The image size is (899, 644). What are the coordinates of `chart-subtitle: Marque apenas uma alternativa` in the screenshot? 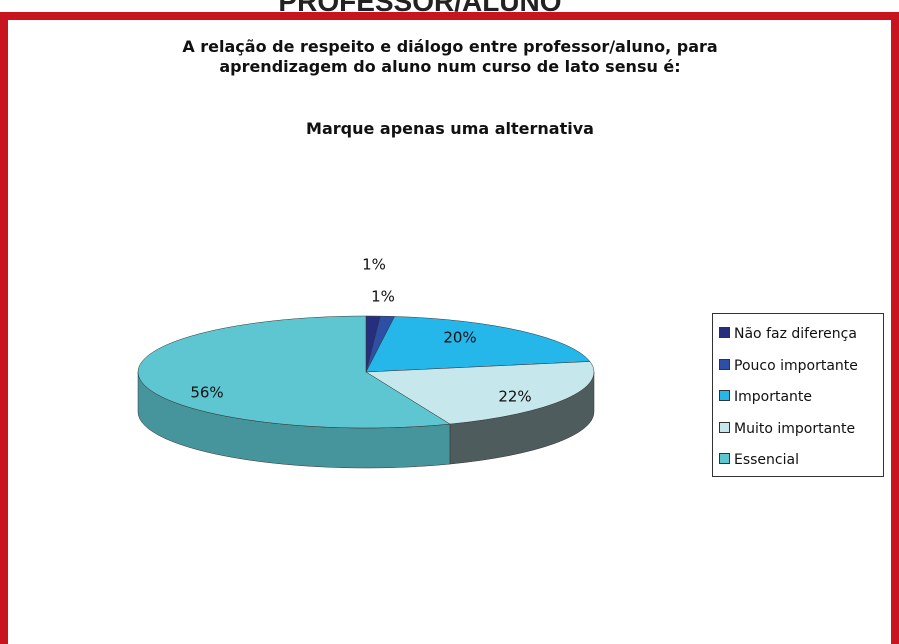 It's located at (450, 128).